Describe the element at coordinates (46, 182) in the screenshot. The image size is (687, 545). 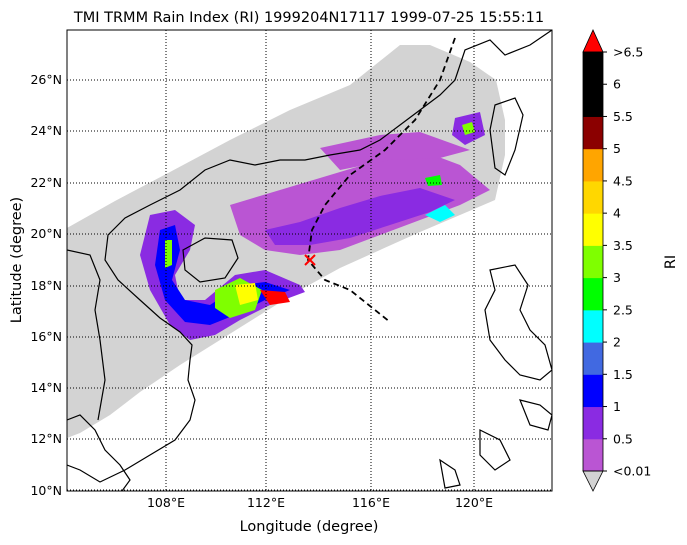
I see `y-tick-label: 22°N` at that location.